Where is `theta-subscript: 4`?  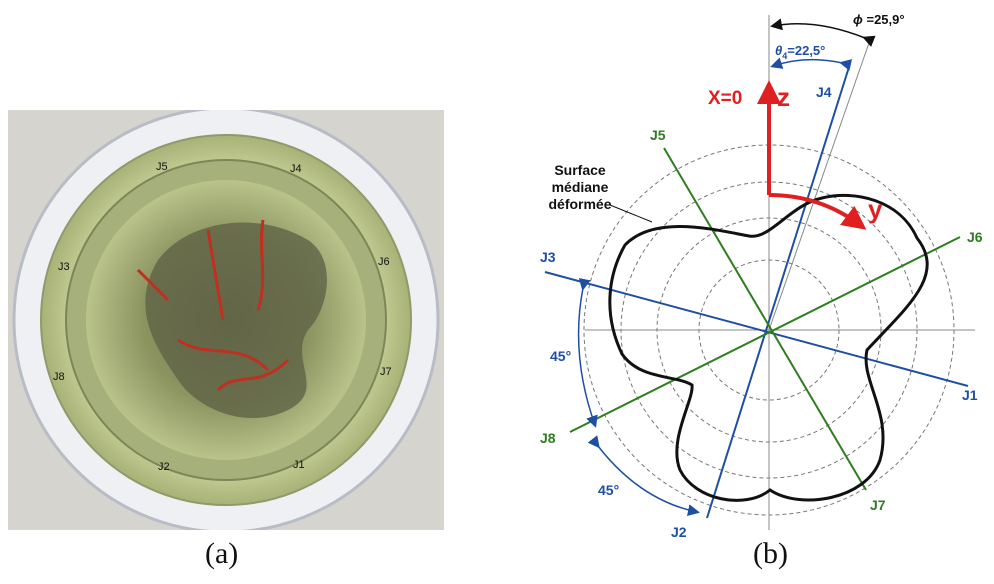
theta-subscript: 4 is located at coordinates (784, 56).